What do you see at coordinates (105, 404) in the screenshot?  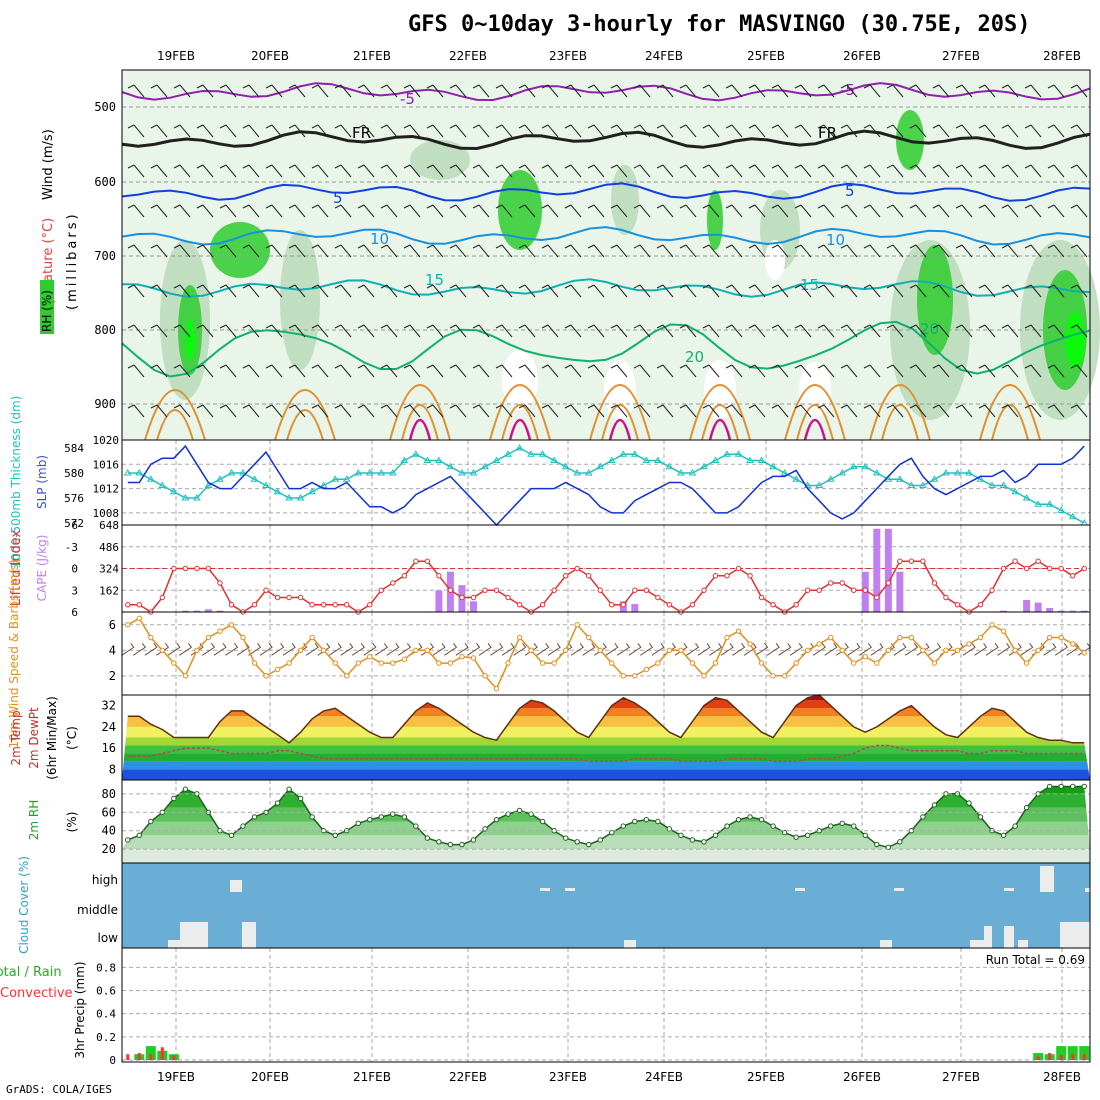 I see `level-tick-label: 900` at bounding box center [105, 404].